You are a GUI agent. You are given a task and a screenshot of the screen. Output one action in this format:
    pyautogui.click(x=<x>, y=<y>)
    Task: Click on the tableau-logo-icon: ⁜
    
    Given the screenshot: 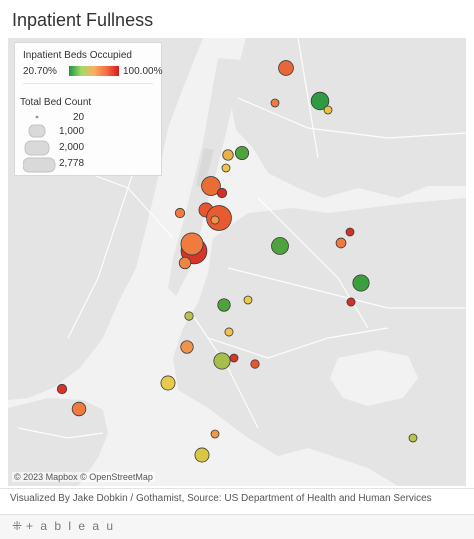 What is the action you would take?
    pyautogui.click(x=17, y=526)
    